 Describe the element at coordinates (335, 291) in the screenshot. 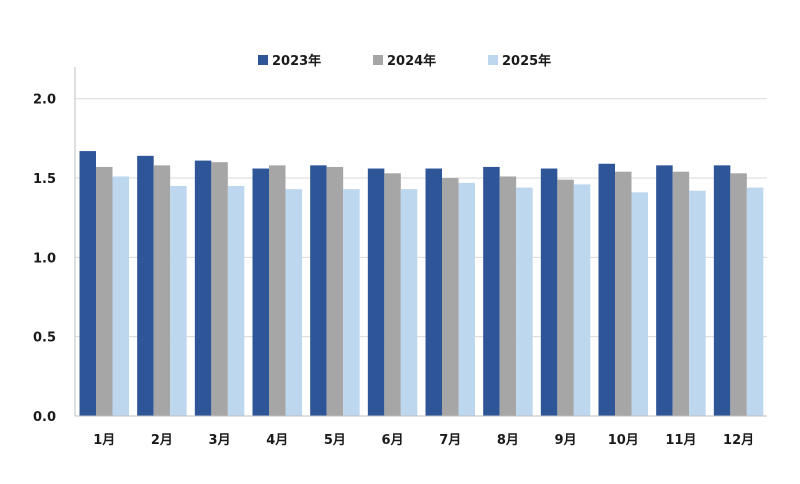

I see `bar-2024年-5月` at that location.